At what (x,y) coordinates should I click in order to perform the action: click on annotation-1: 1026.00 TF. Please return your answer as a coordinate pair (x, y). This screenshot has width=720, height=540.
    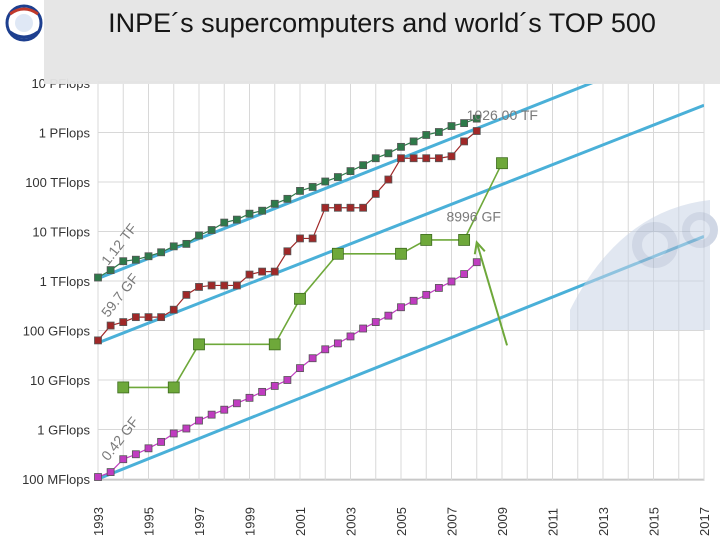
    Looking at the image, I should click on (502, 115).